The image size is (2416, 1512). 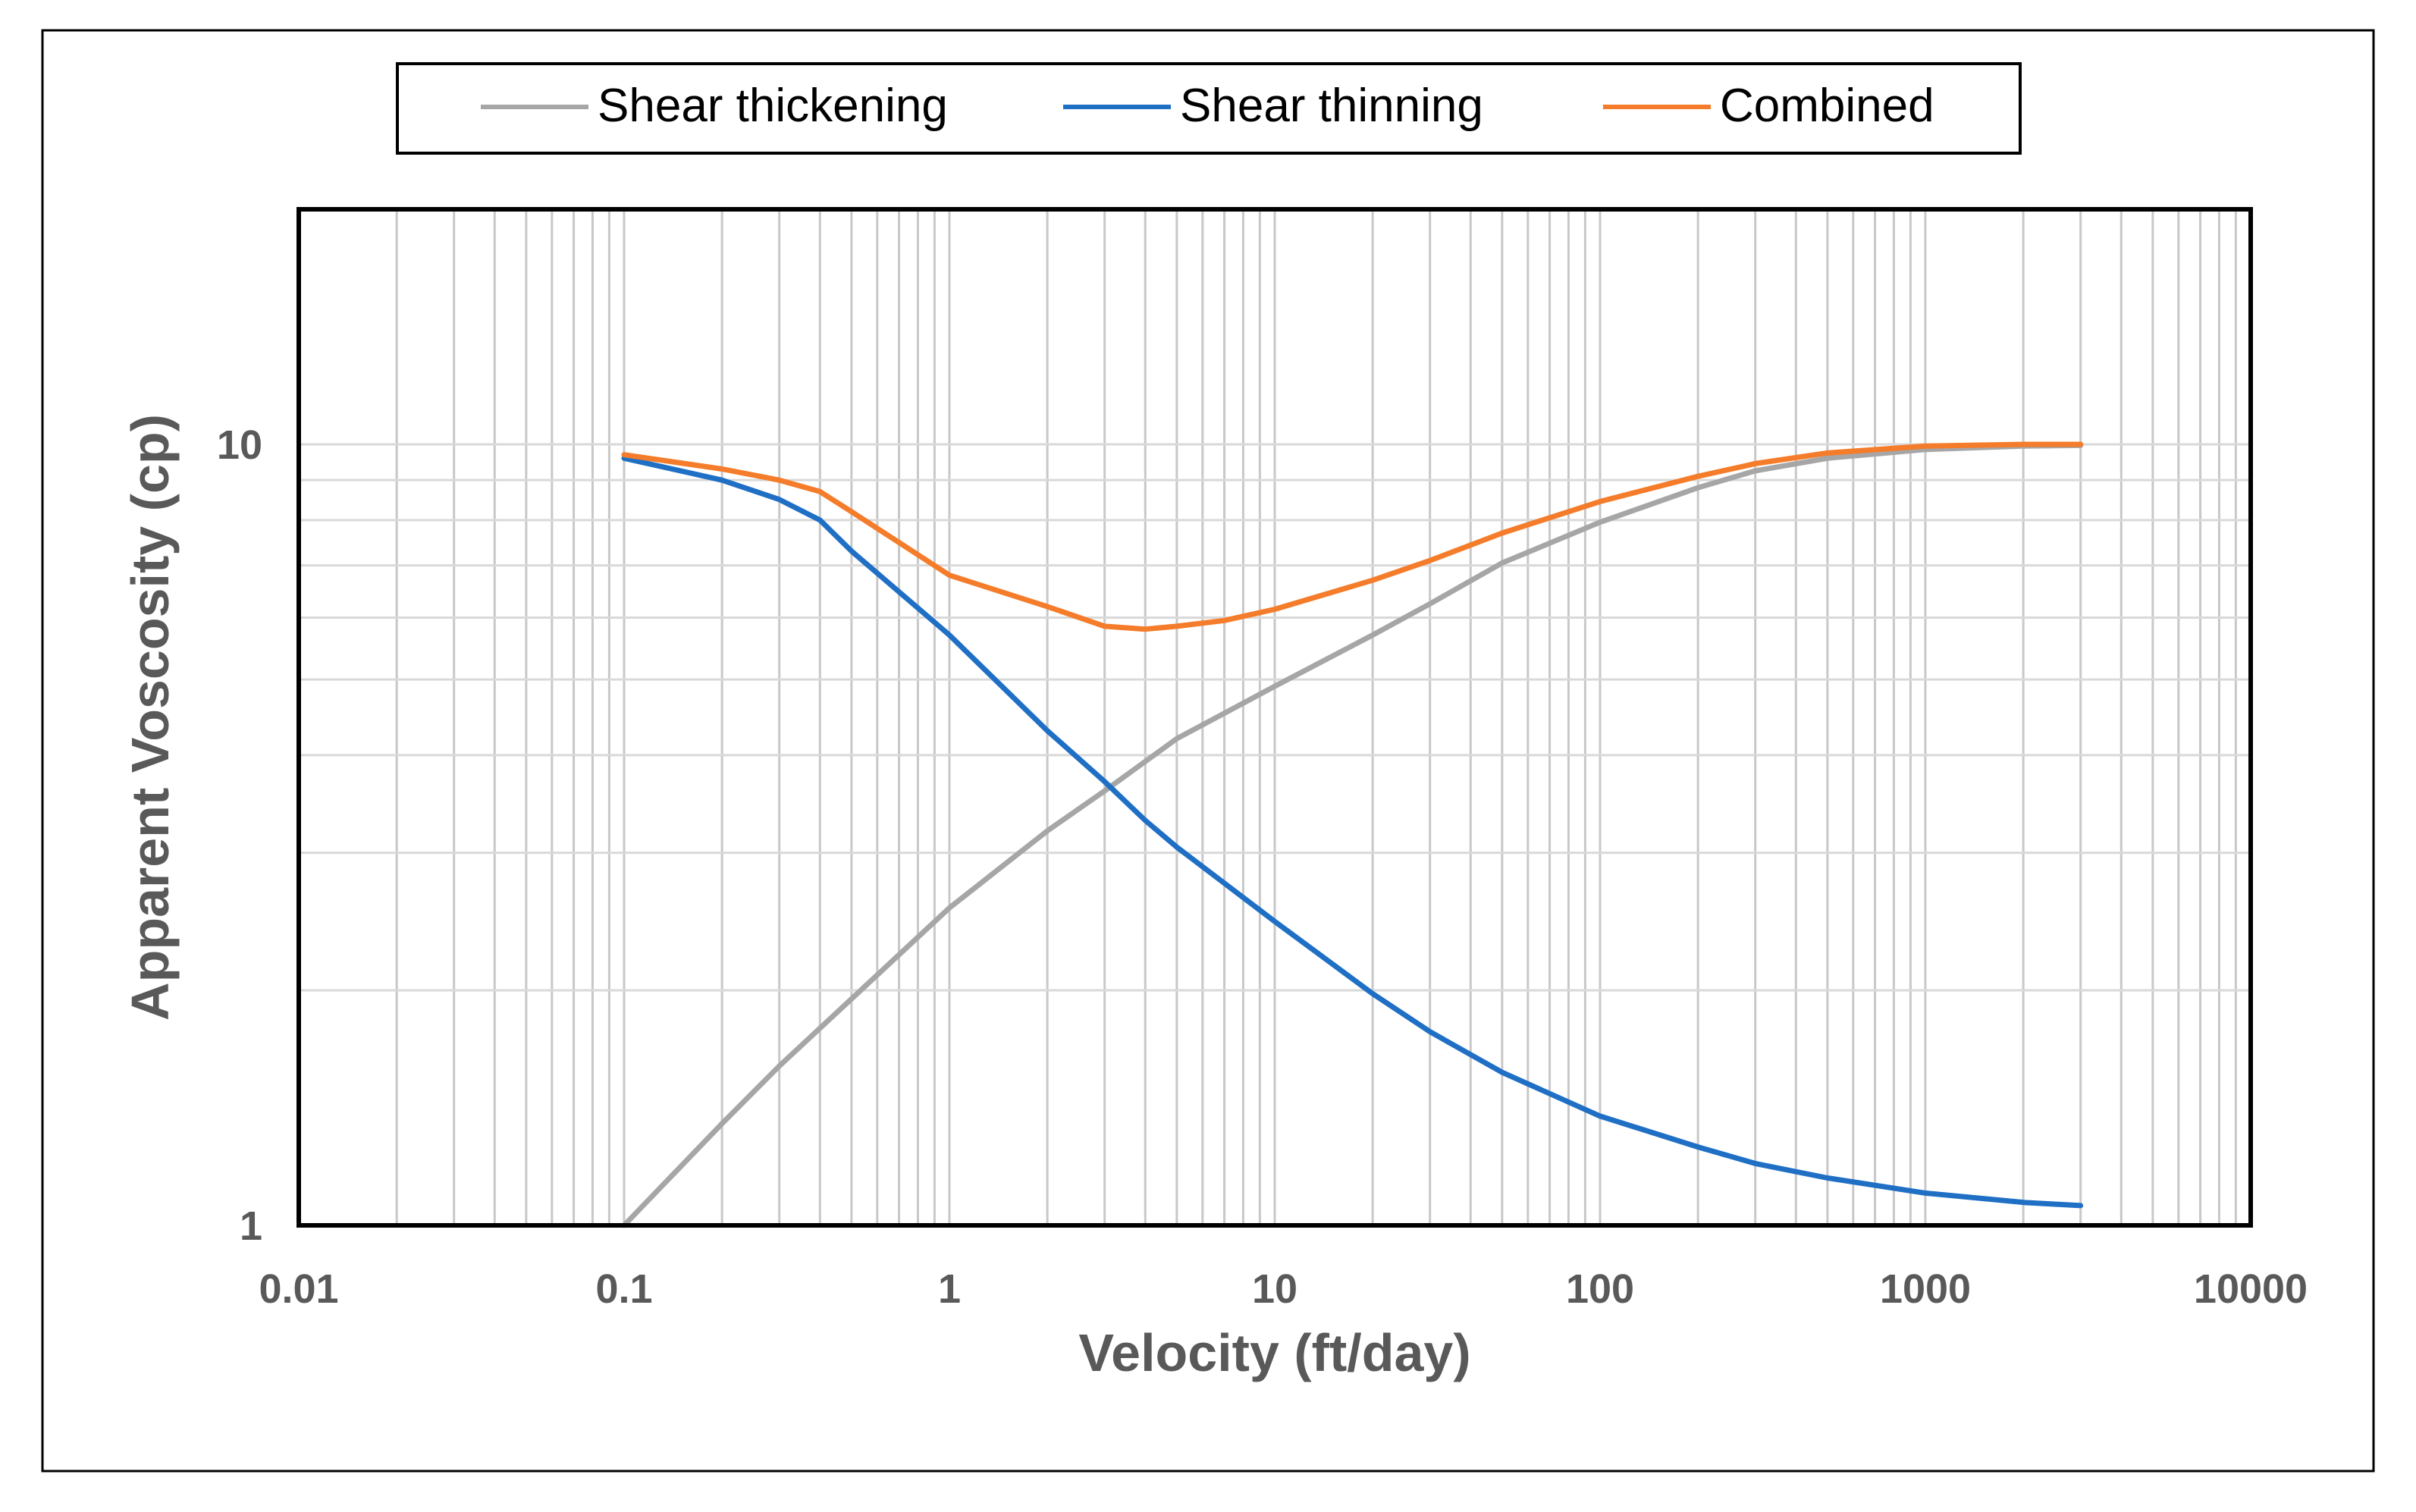 What do you see at coordinates (1352, 536) in the screenshot?
I see `series-line-combined` at bounding box center [1352, 536].